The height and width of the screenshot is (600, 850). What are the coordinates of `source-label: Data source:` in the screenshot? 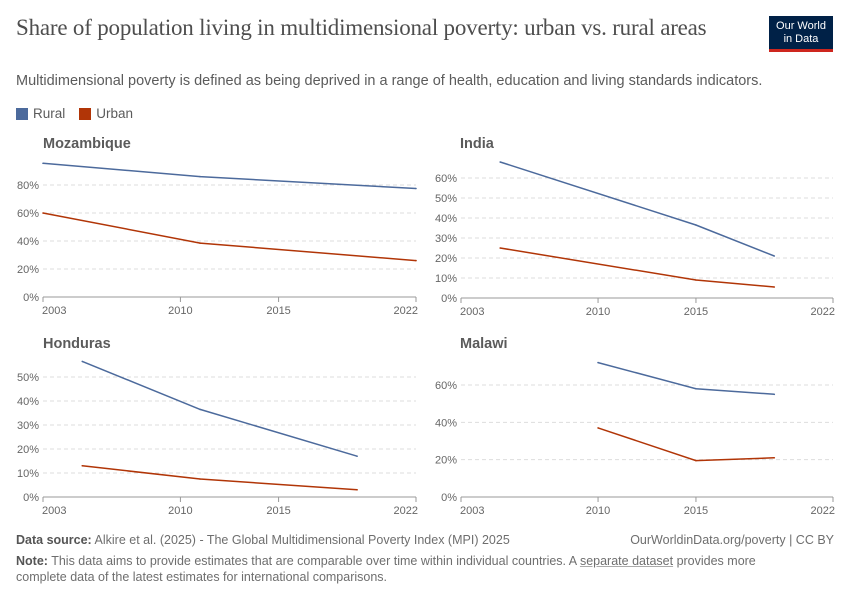 It's located at (54, 540).